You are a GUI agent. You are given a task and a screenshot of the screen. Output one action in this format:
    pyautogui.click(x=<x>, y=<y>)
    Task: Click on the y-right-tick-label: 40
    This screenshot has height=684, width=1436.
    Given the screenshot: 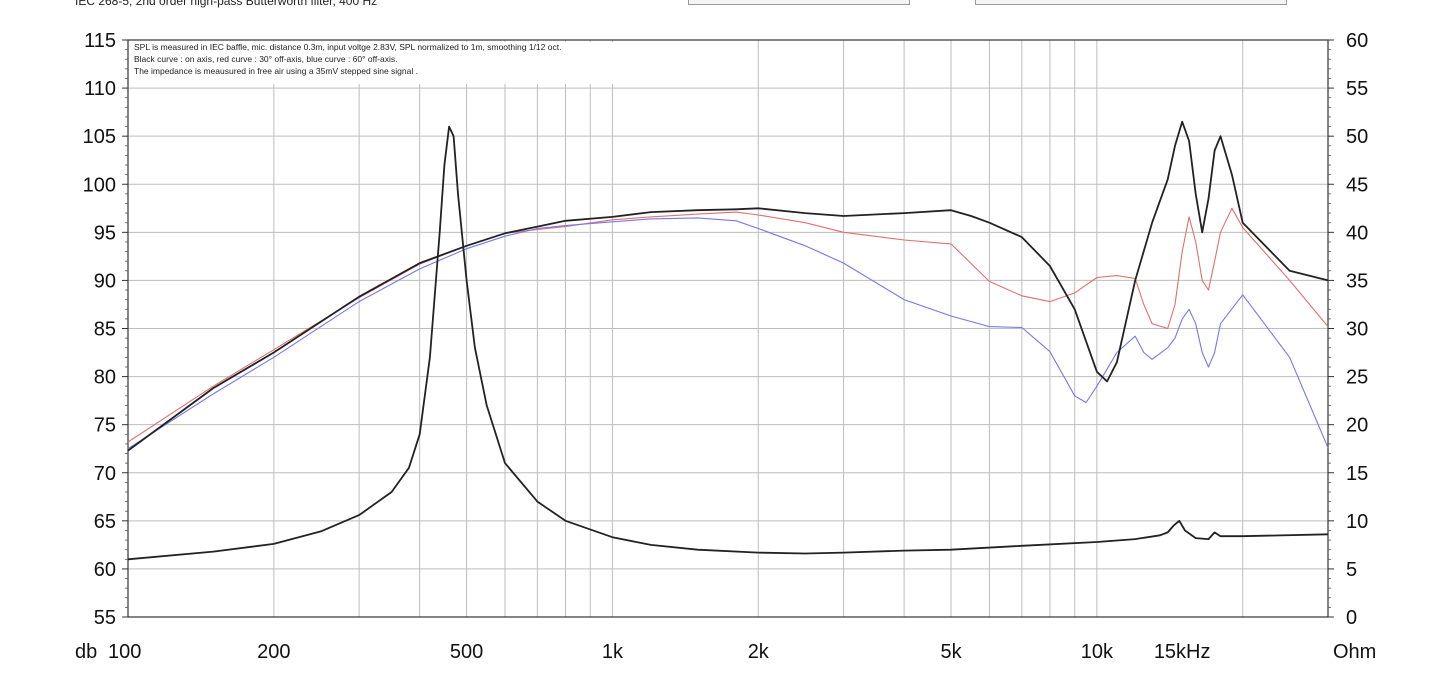 What is the action you would take?
    pyautogui.click(x=1357, y=233)
    